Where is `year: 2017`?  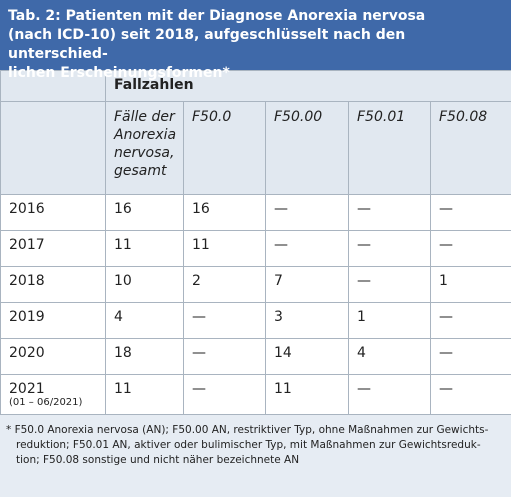 year: 2017 is located at coordinates (27, 245).